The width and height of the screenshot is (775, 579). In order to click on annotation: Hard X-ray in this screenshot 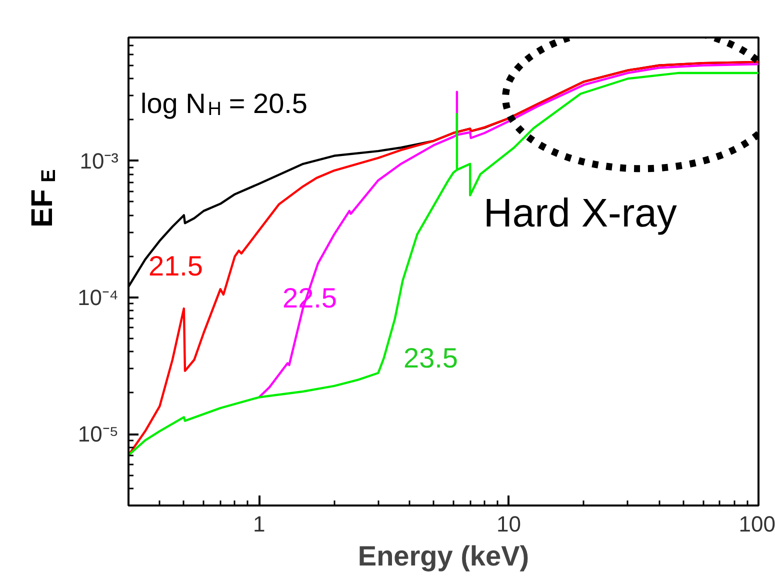, I will do `click(580, 214)`.